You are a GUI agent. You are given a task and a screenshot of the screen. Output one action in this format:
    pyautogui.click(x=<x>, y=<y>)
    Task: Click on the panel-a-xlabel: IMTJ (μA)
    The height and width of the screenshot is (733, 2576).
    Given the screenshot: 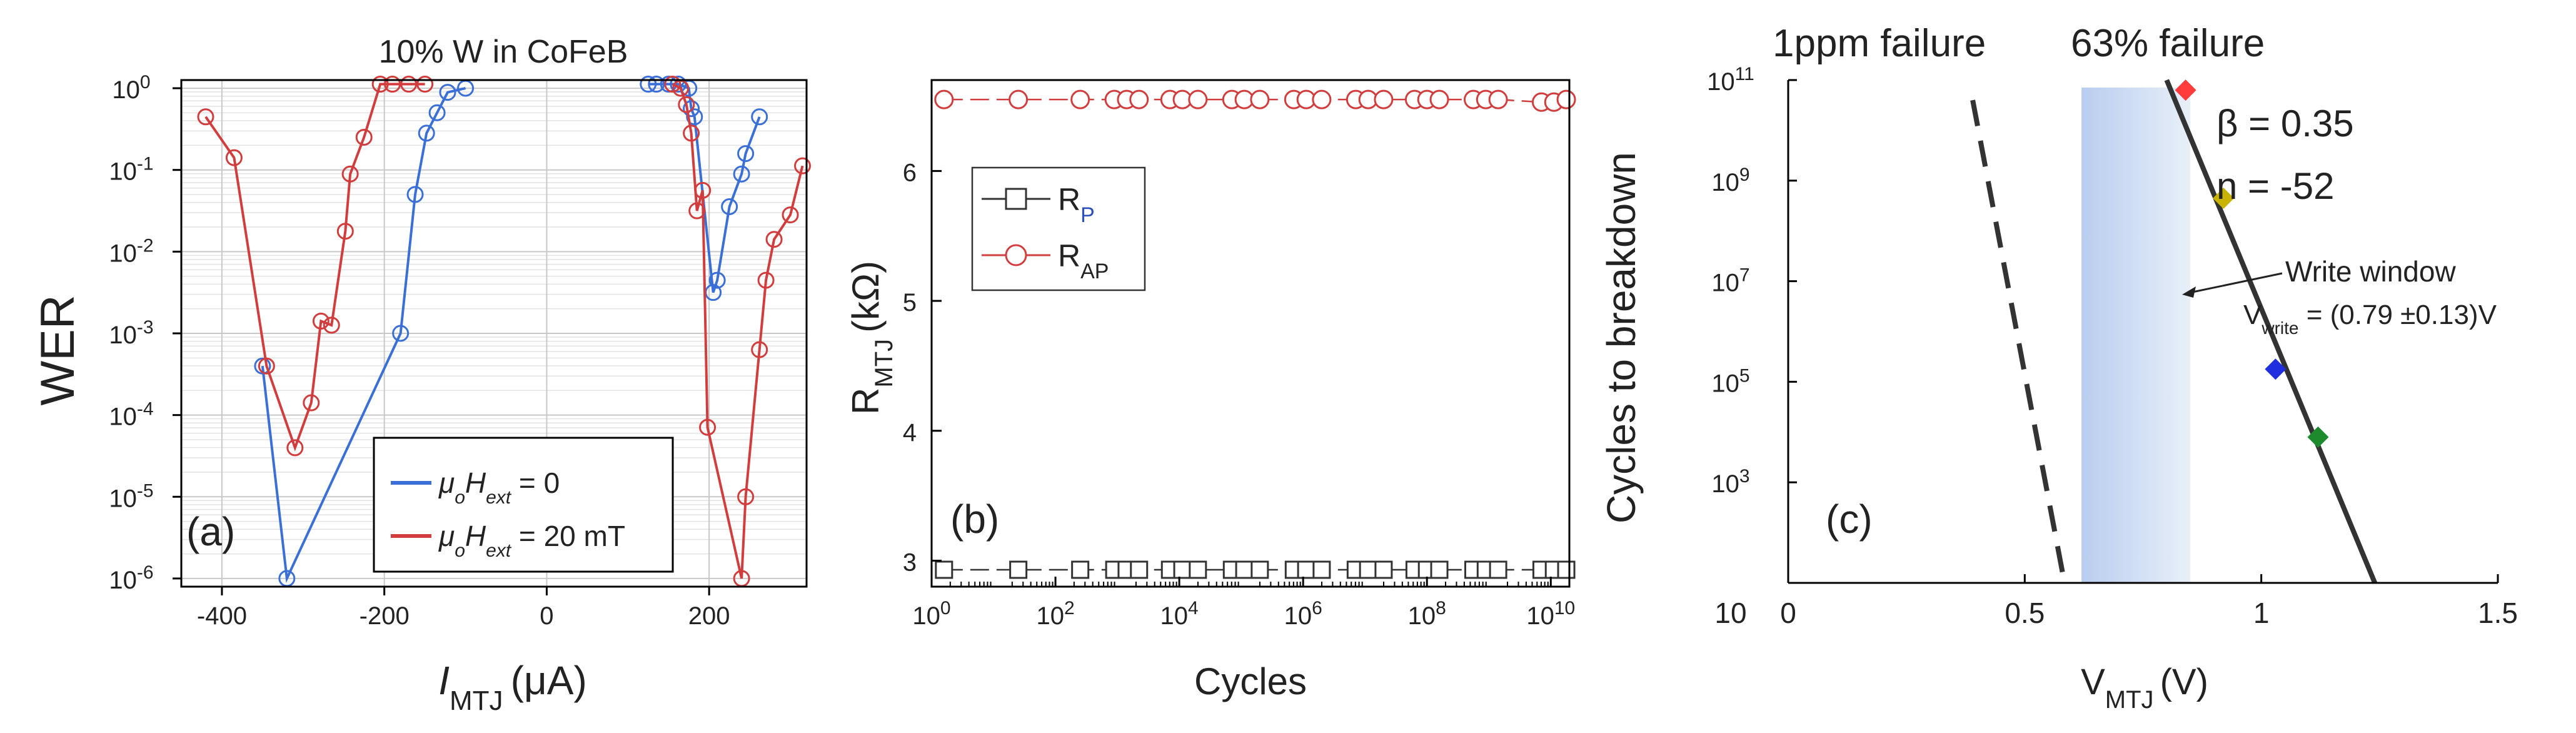 What is the action you would take?
    pyautogui.click(x=512, y=687)
    